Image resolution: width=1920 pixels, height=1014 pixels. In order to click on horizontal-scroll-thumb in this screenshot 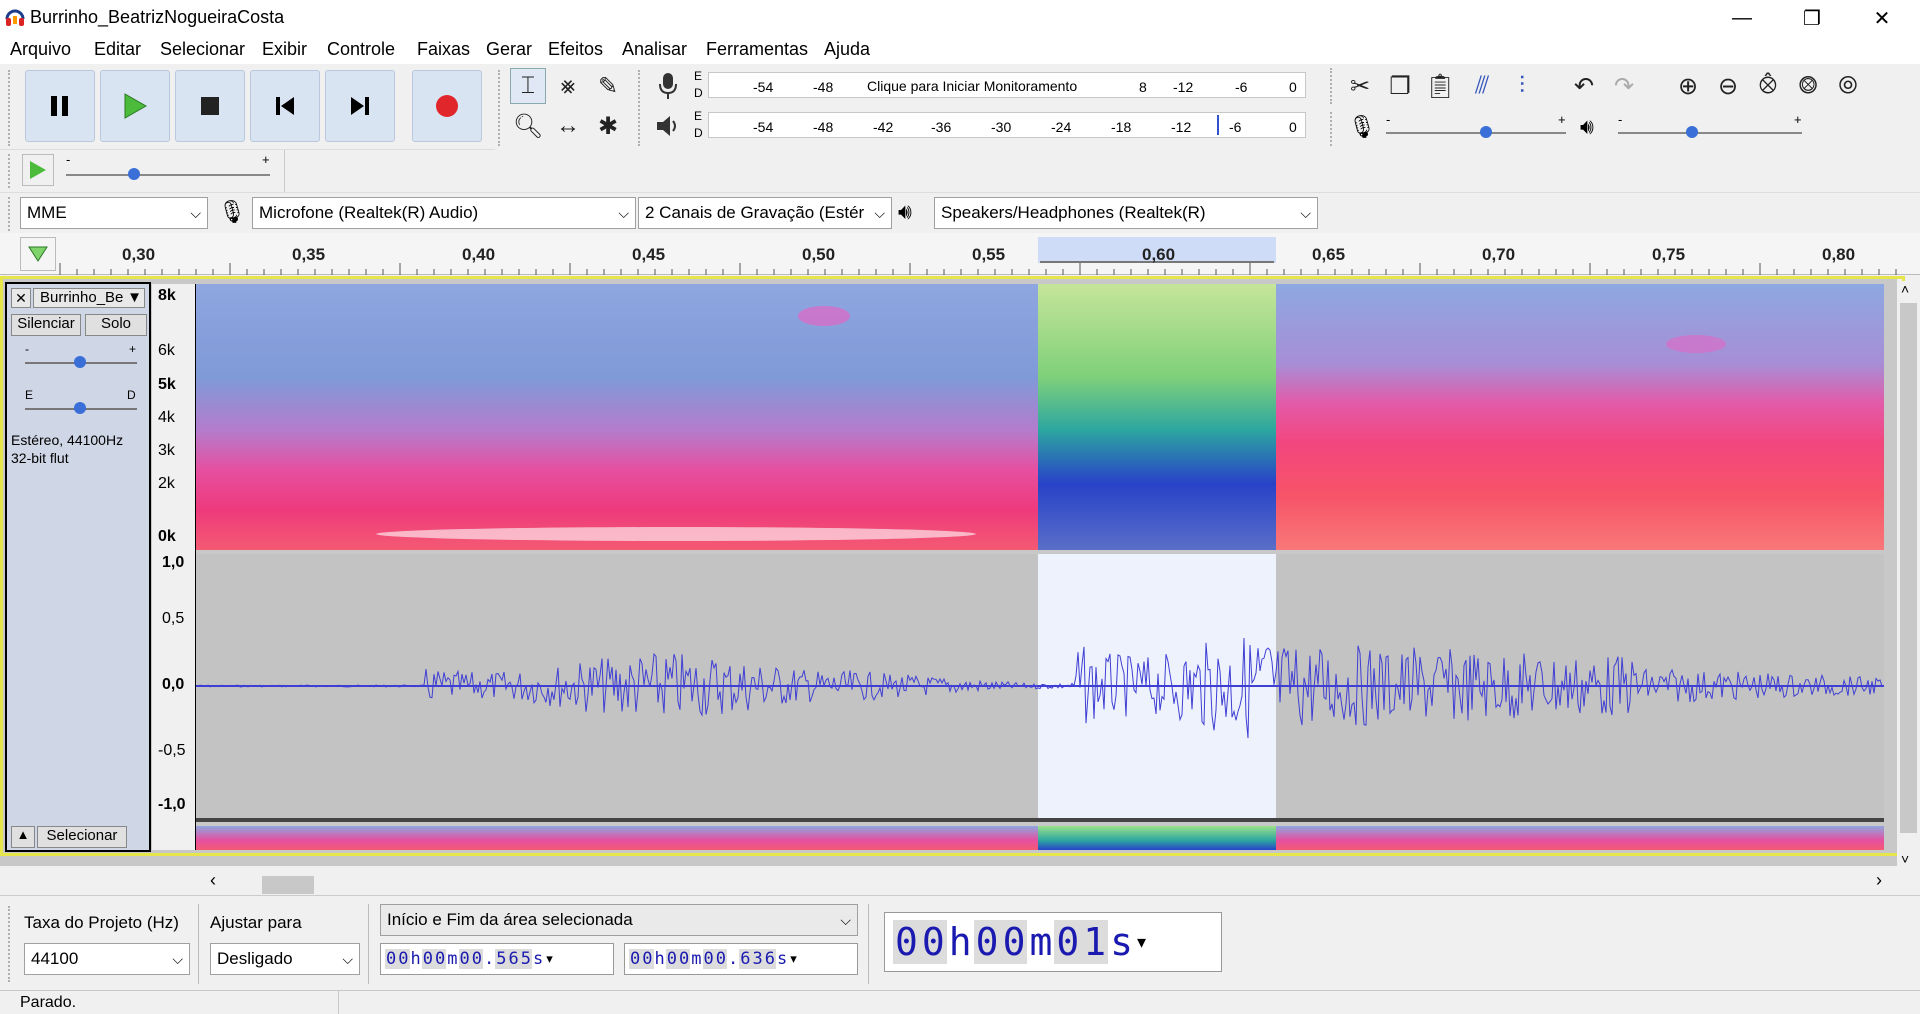, I will do `click(288, 885)`.